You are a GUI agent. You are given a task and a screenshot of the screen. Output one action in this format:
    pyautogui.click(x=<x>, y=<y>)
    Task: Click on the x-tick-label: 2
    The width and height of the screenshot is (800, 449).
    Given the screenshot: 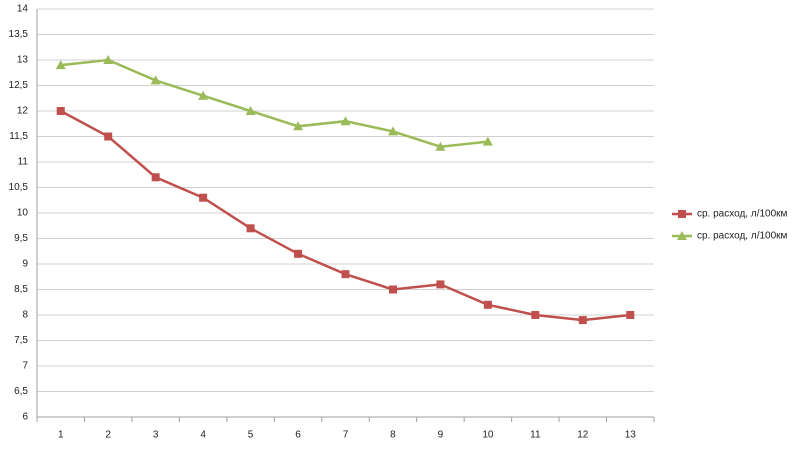 What is the action you would take?
    pyautogui.click(x=108, y=435)
    